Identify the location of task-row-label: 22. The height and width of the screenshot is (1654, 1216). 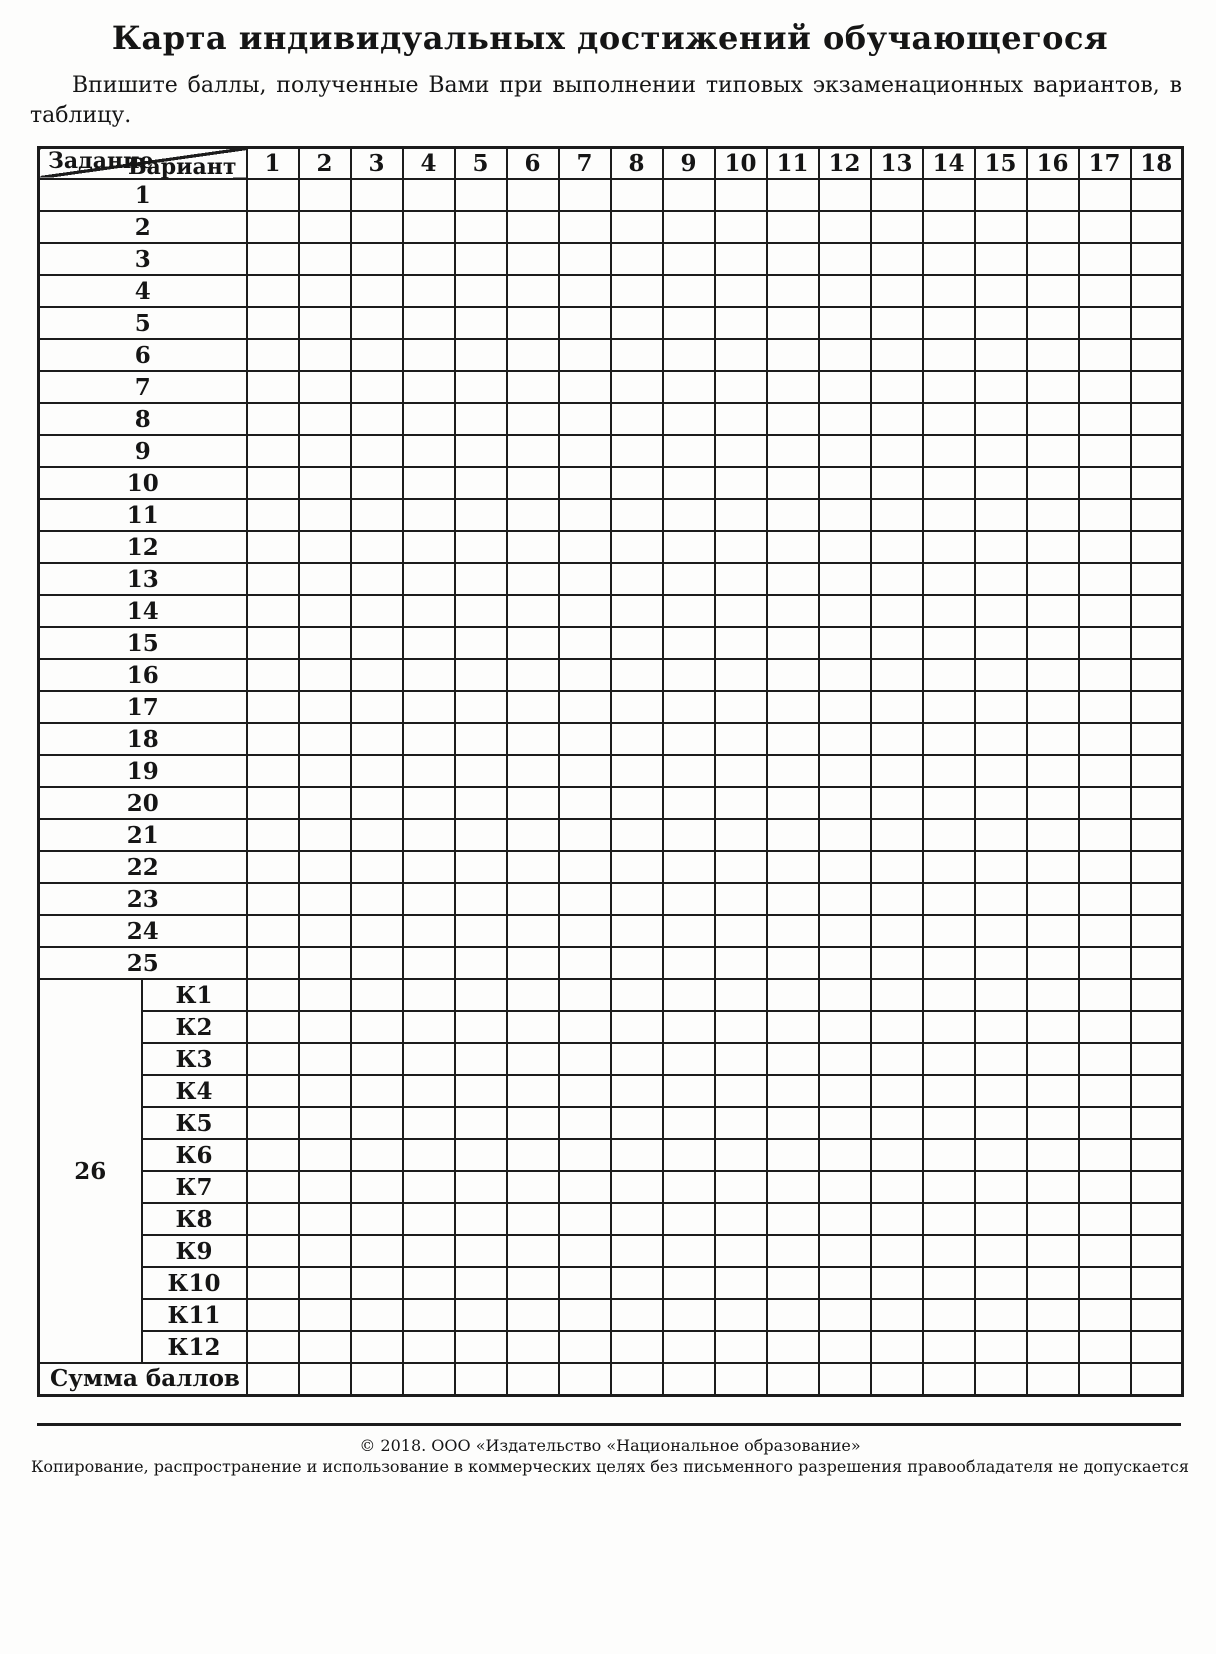
(142, 867).